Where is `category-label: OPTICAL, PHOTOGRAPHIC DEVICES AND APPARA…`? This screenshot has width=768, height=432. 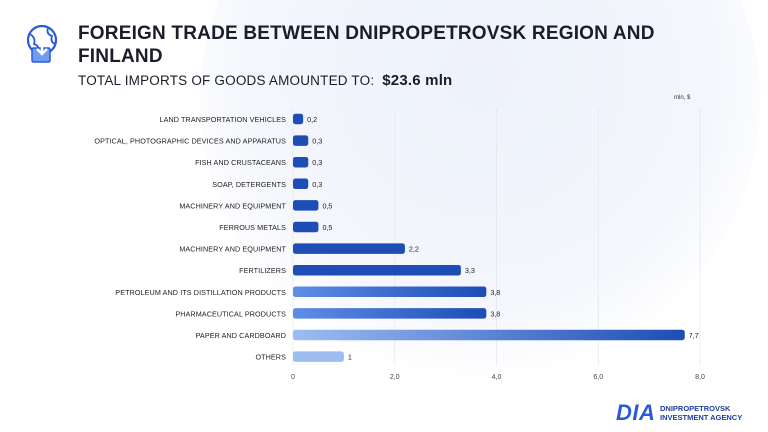
category-label: OPTICAL, PHOTOGRAPHIC DEVICES AND APPARA… is located at coordinates (190, 141).